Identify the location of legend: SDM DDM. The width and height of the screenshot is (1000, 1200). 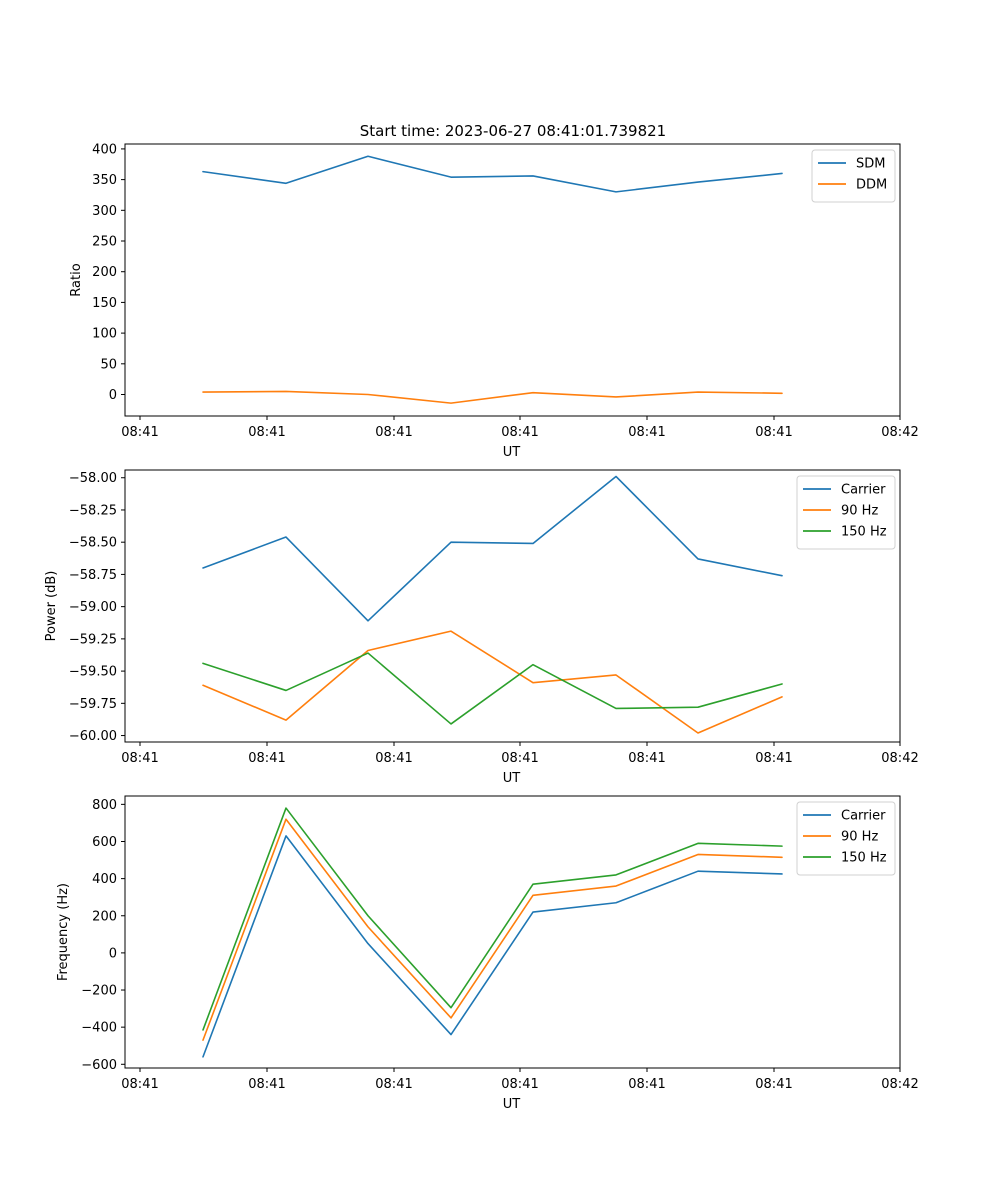
(853, 176).